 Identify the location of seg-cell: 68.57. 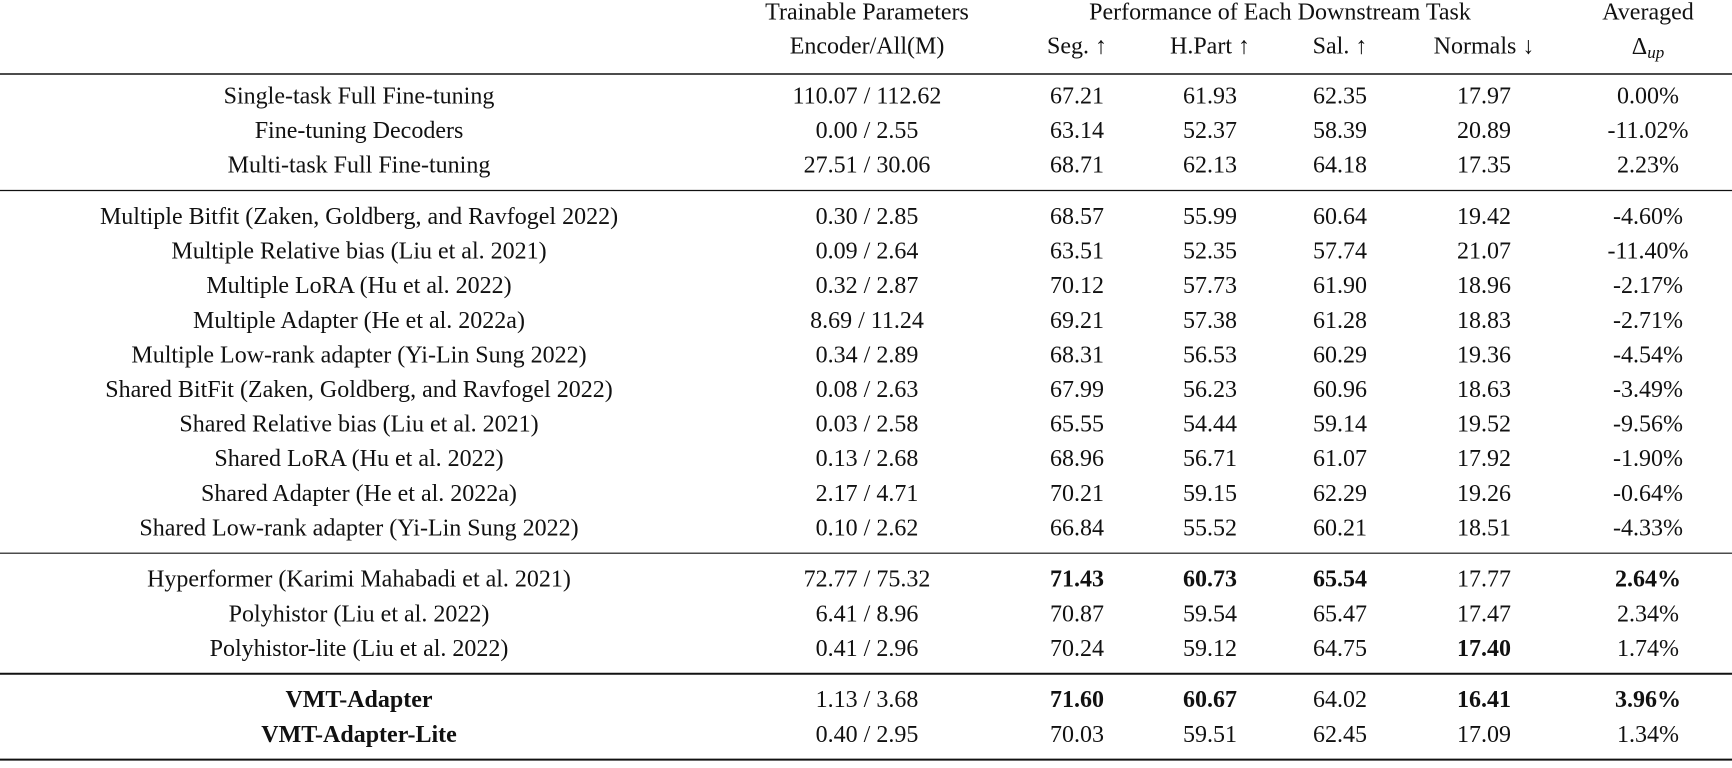
(1077, 217).